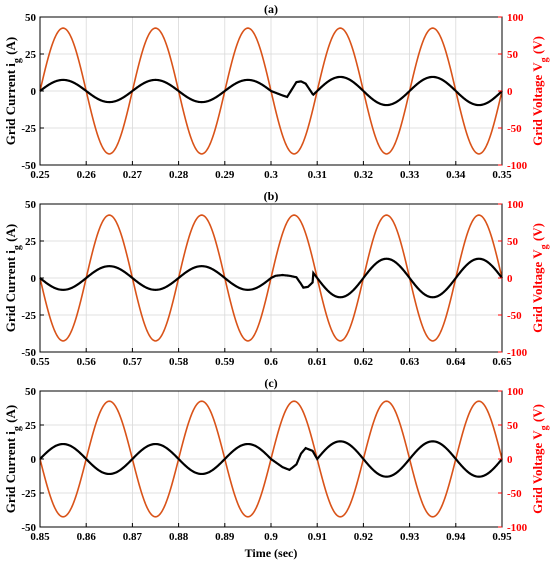  Describe the element at coordinates (40, 537) in the screenshot. I see `x-tick-label: 0.85` at that location.